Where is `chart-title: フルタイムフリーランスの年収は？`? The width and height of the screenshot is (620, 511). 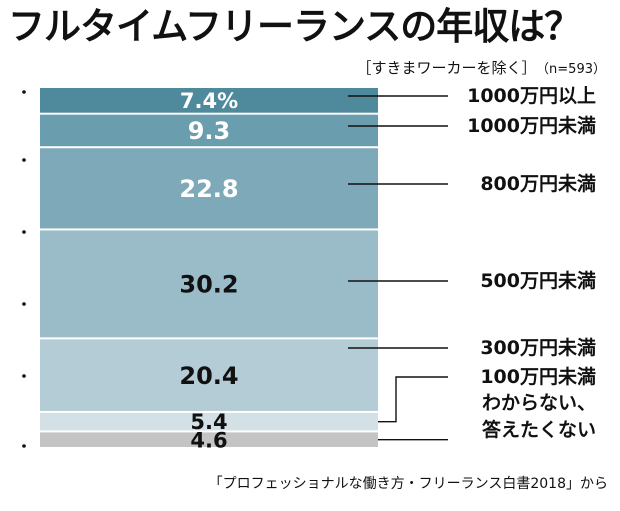 chart-title: フルタイムフリーランスの年収は？ is located at coordinates (294, 26).